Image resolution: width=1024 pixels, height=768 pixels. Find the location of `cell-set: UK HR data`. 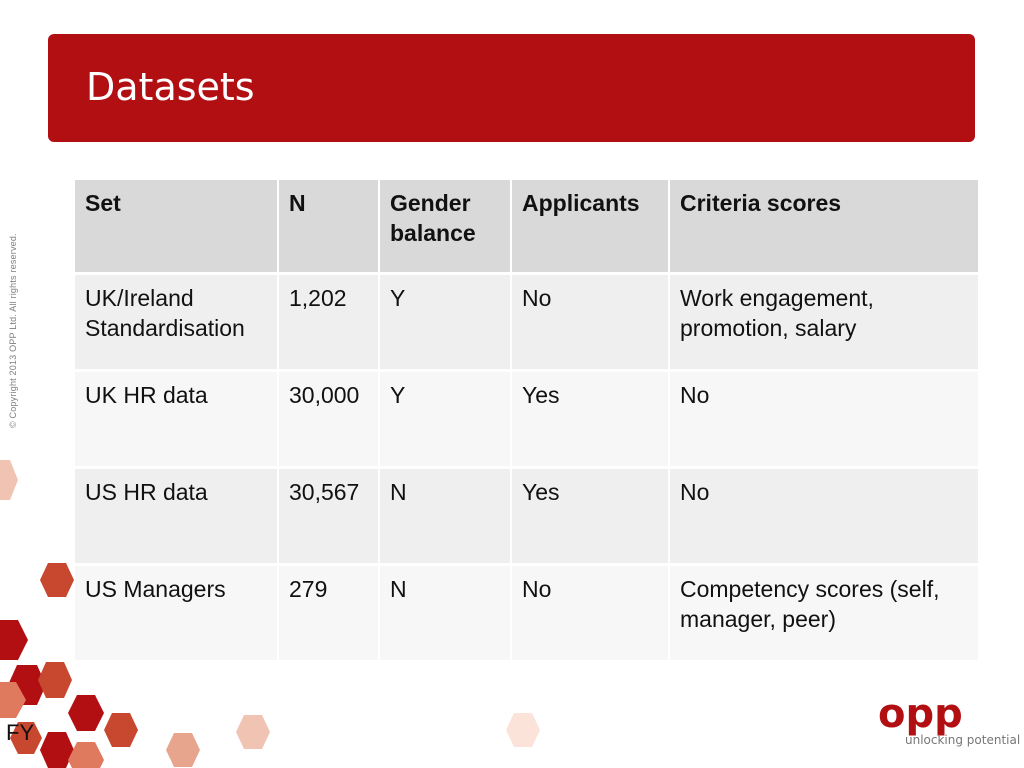

cell-set: UK HR data is located at coordinates (177, 419).